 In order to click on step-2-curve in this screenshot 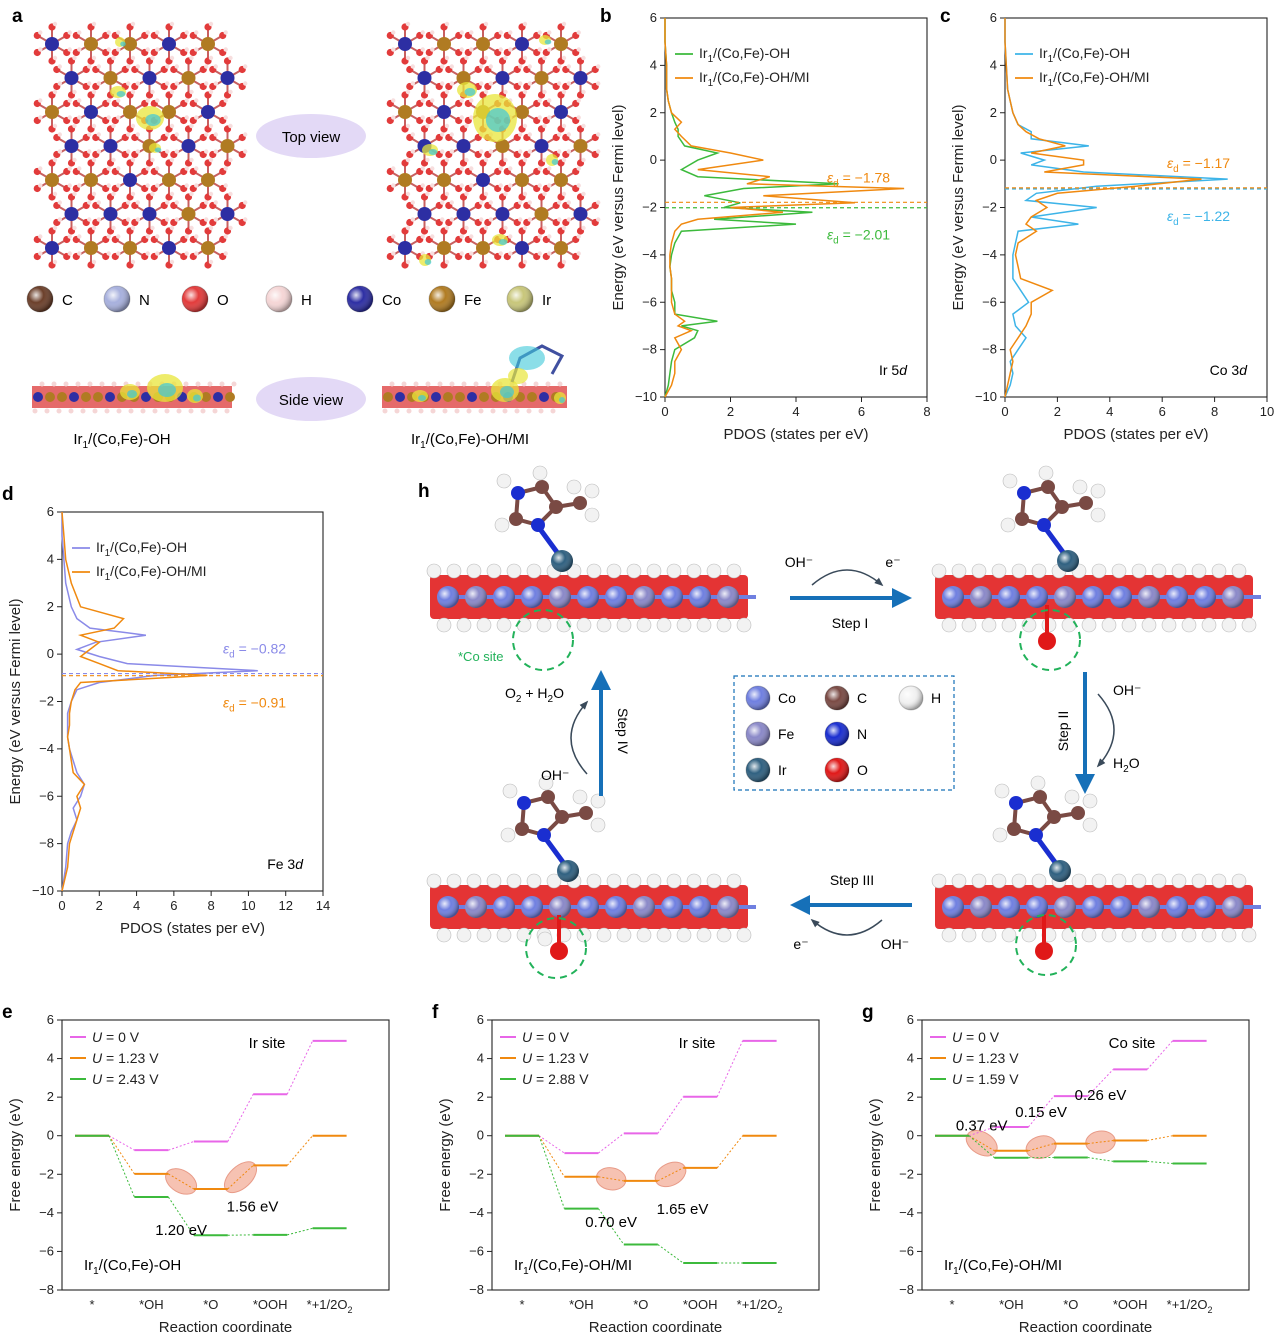, I will do `click(1106, 730)`.